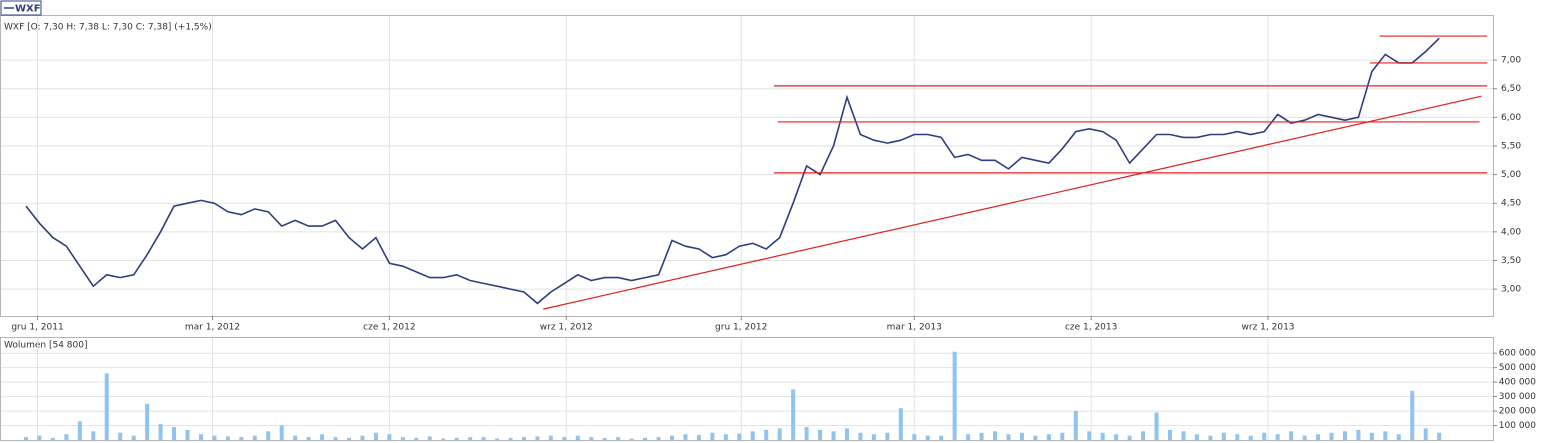  I want to click on y-tick-label: 500 000, so click(1517, 368).